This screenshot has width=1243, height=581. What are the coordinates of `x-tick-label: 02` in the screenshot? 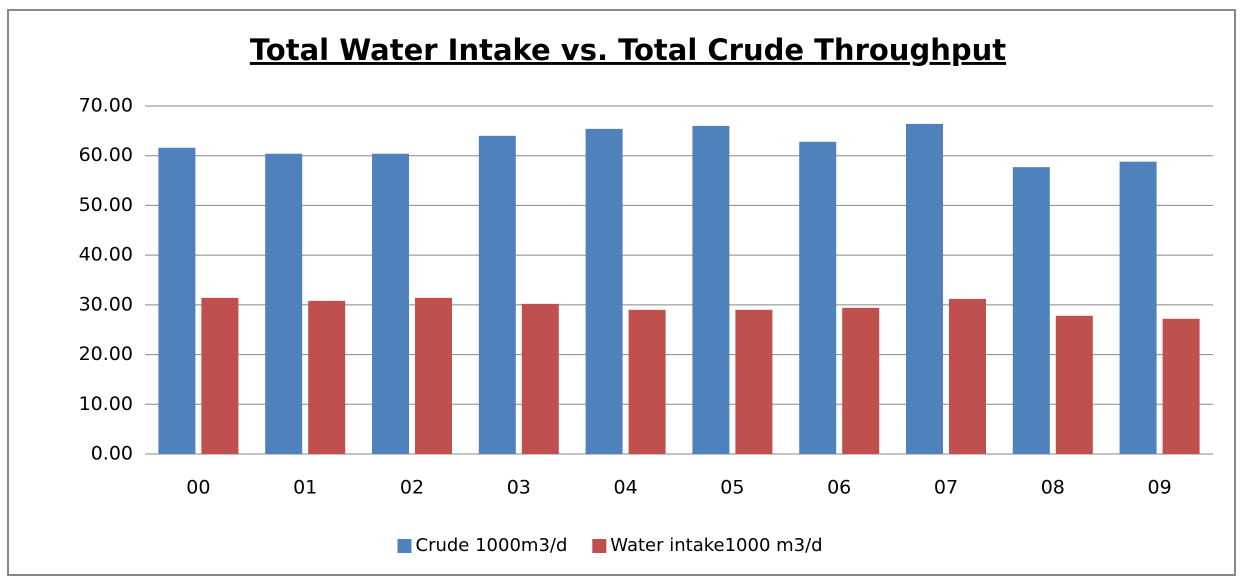 It's located at (412, 488).